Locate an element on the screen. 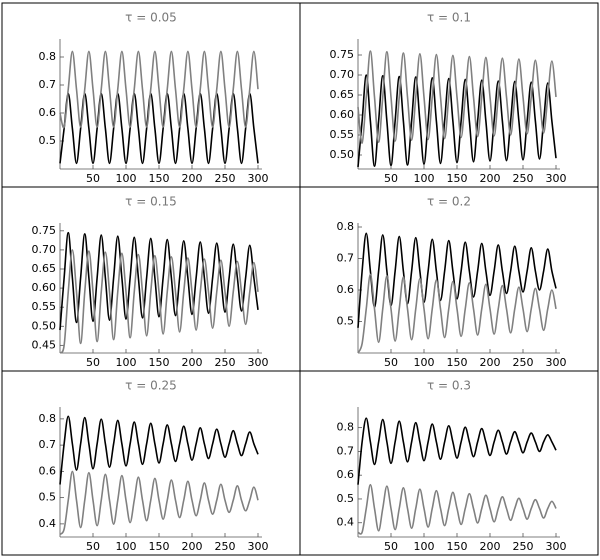  chart-title: τ = 0.05 is located at coordinates (151, 18).